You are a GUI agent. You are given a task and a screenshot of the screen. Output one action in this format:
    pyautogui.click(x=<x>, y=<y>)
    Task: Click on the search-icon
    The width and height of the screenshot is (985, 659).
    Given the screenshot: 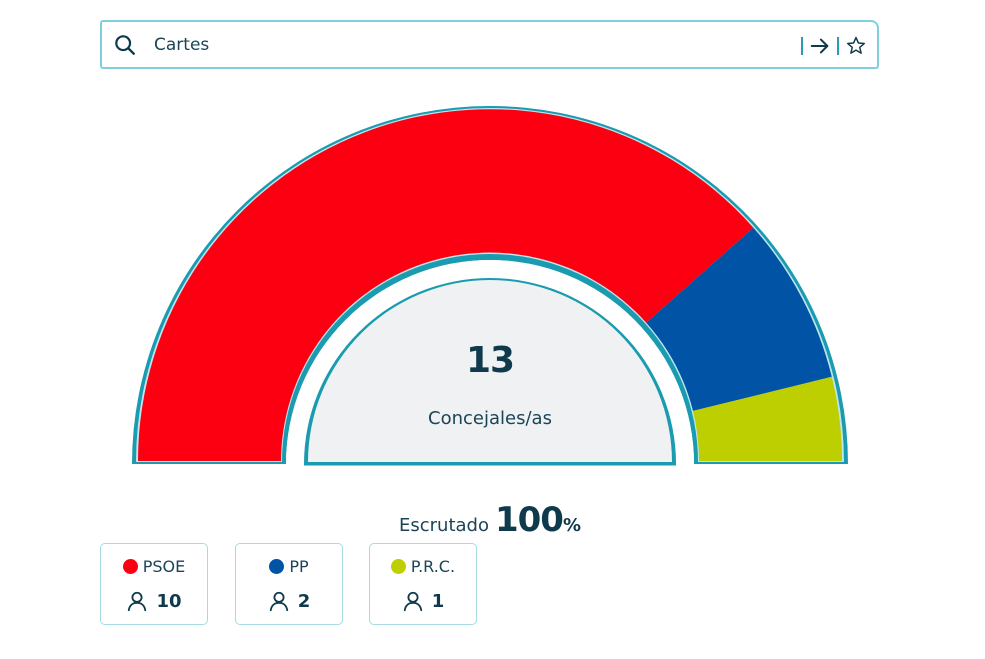 What is the action you would take?
    pyautogui.click(x=125, y=45)
    